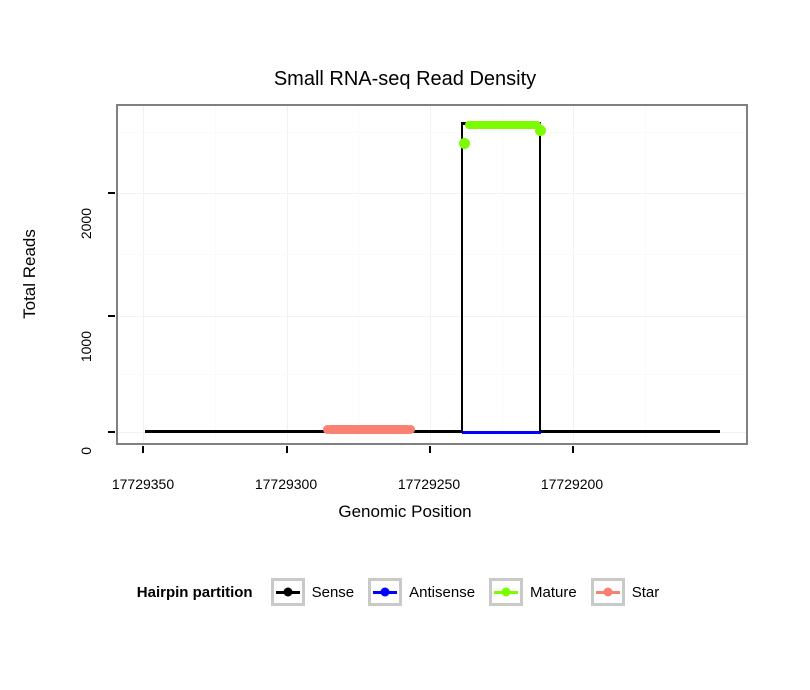  What do you see at coordinates (143, 484) in the screenshot?
I see `x-tick-label-1: 17729350` at bounding box center [143, 484].